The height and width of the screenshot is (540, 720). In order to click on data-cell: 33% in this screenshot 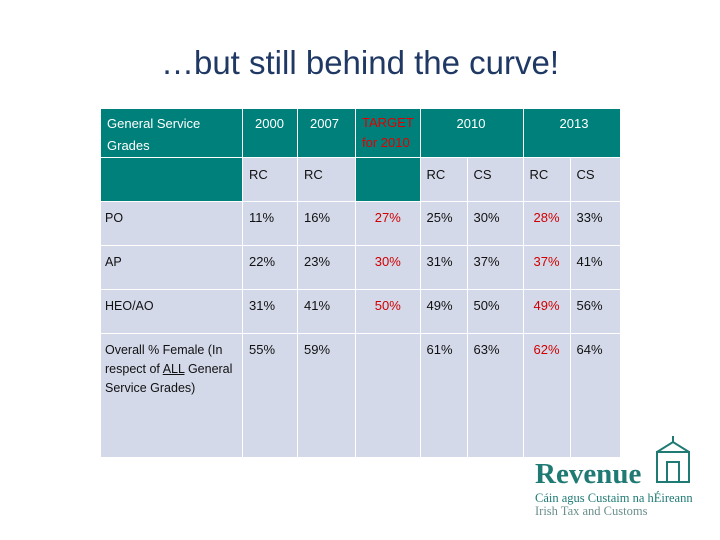, I will do `click(595, 223)`.